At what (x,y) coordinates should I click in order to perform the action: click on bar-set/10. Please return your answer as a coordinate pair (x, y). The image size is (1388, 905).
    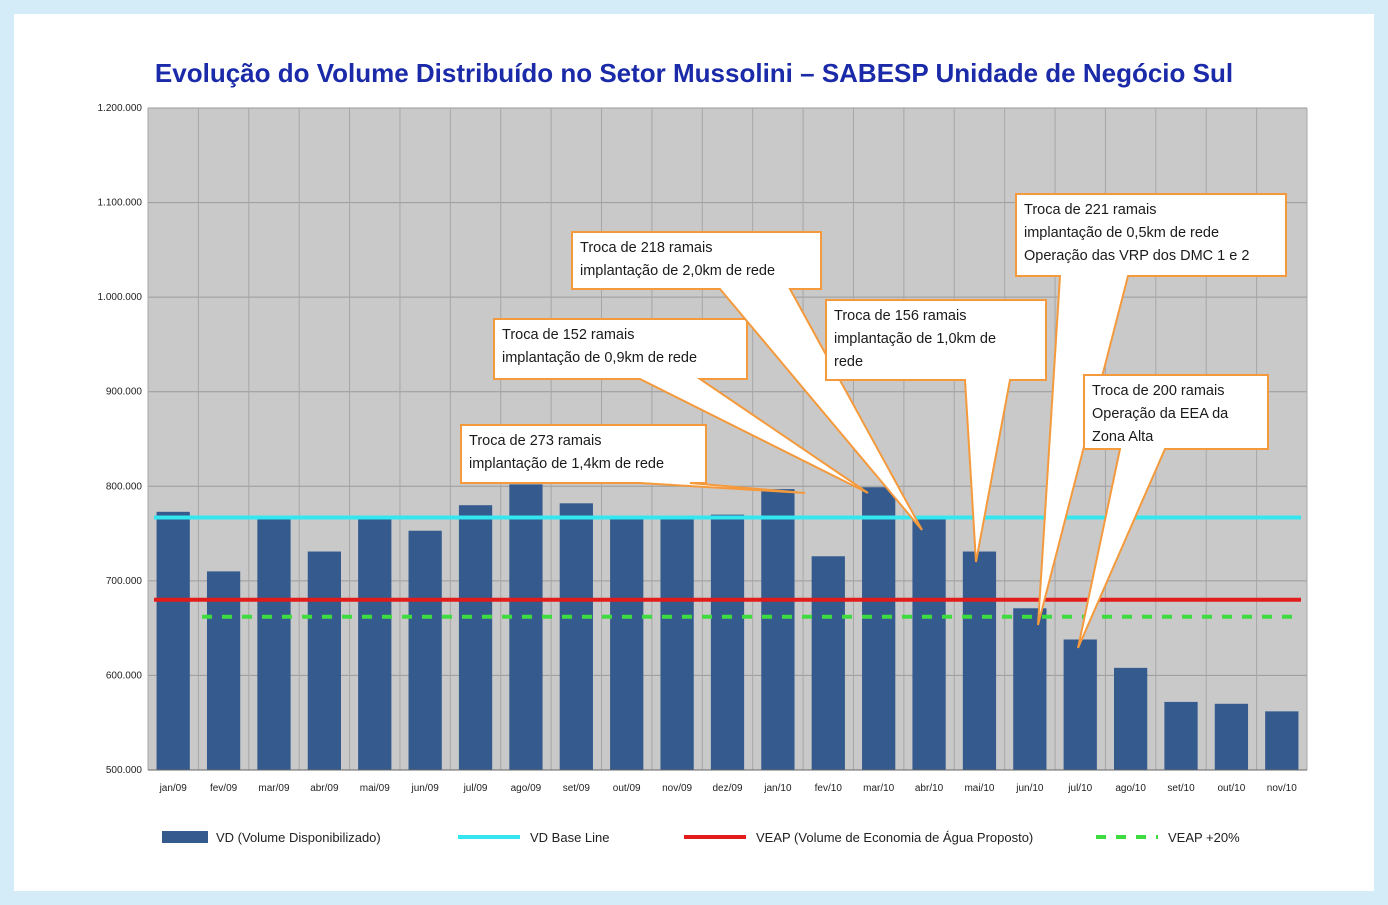
    Looking at the image, I should click on (1181, 735).